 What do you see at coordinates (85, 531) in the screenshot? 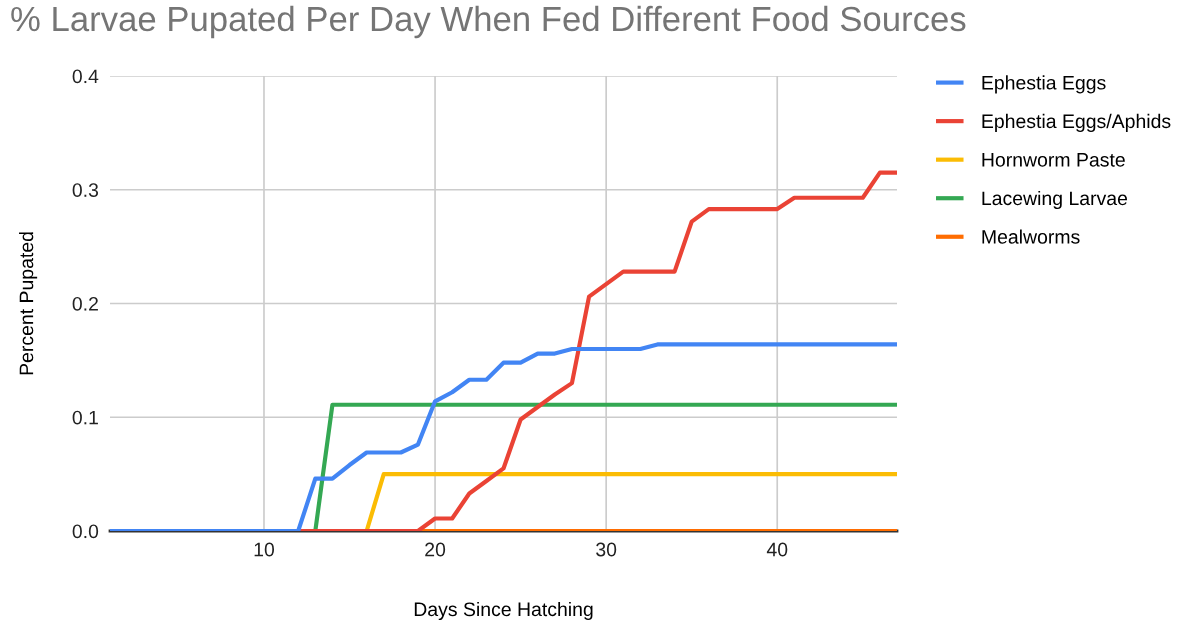
I see `y-tick-label: 0.0` at bounding box center [85, 531].